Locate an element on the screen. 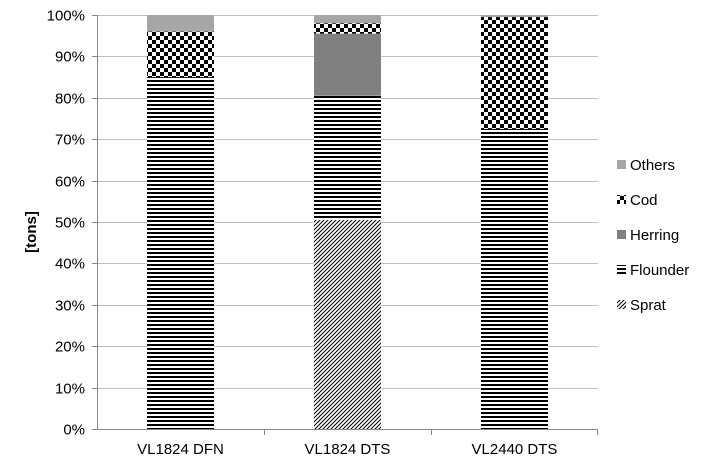 This screenshot has height=463, width=717. x-tick-label: VL2440 DTS is located at coordinates (515, 449).